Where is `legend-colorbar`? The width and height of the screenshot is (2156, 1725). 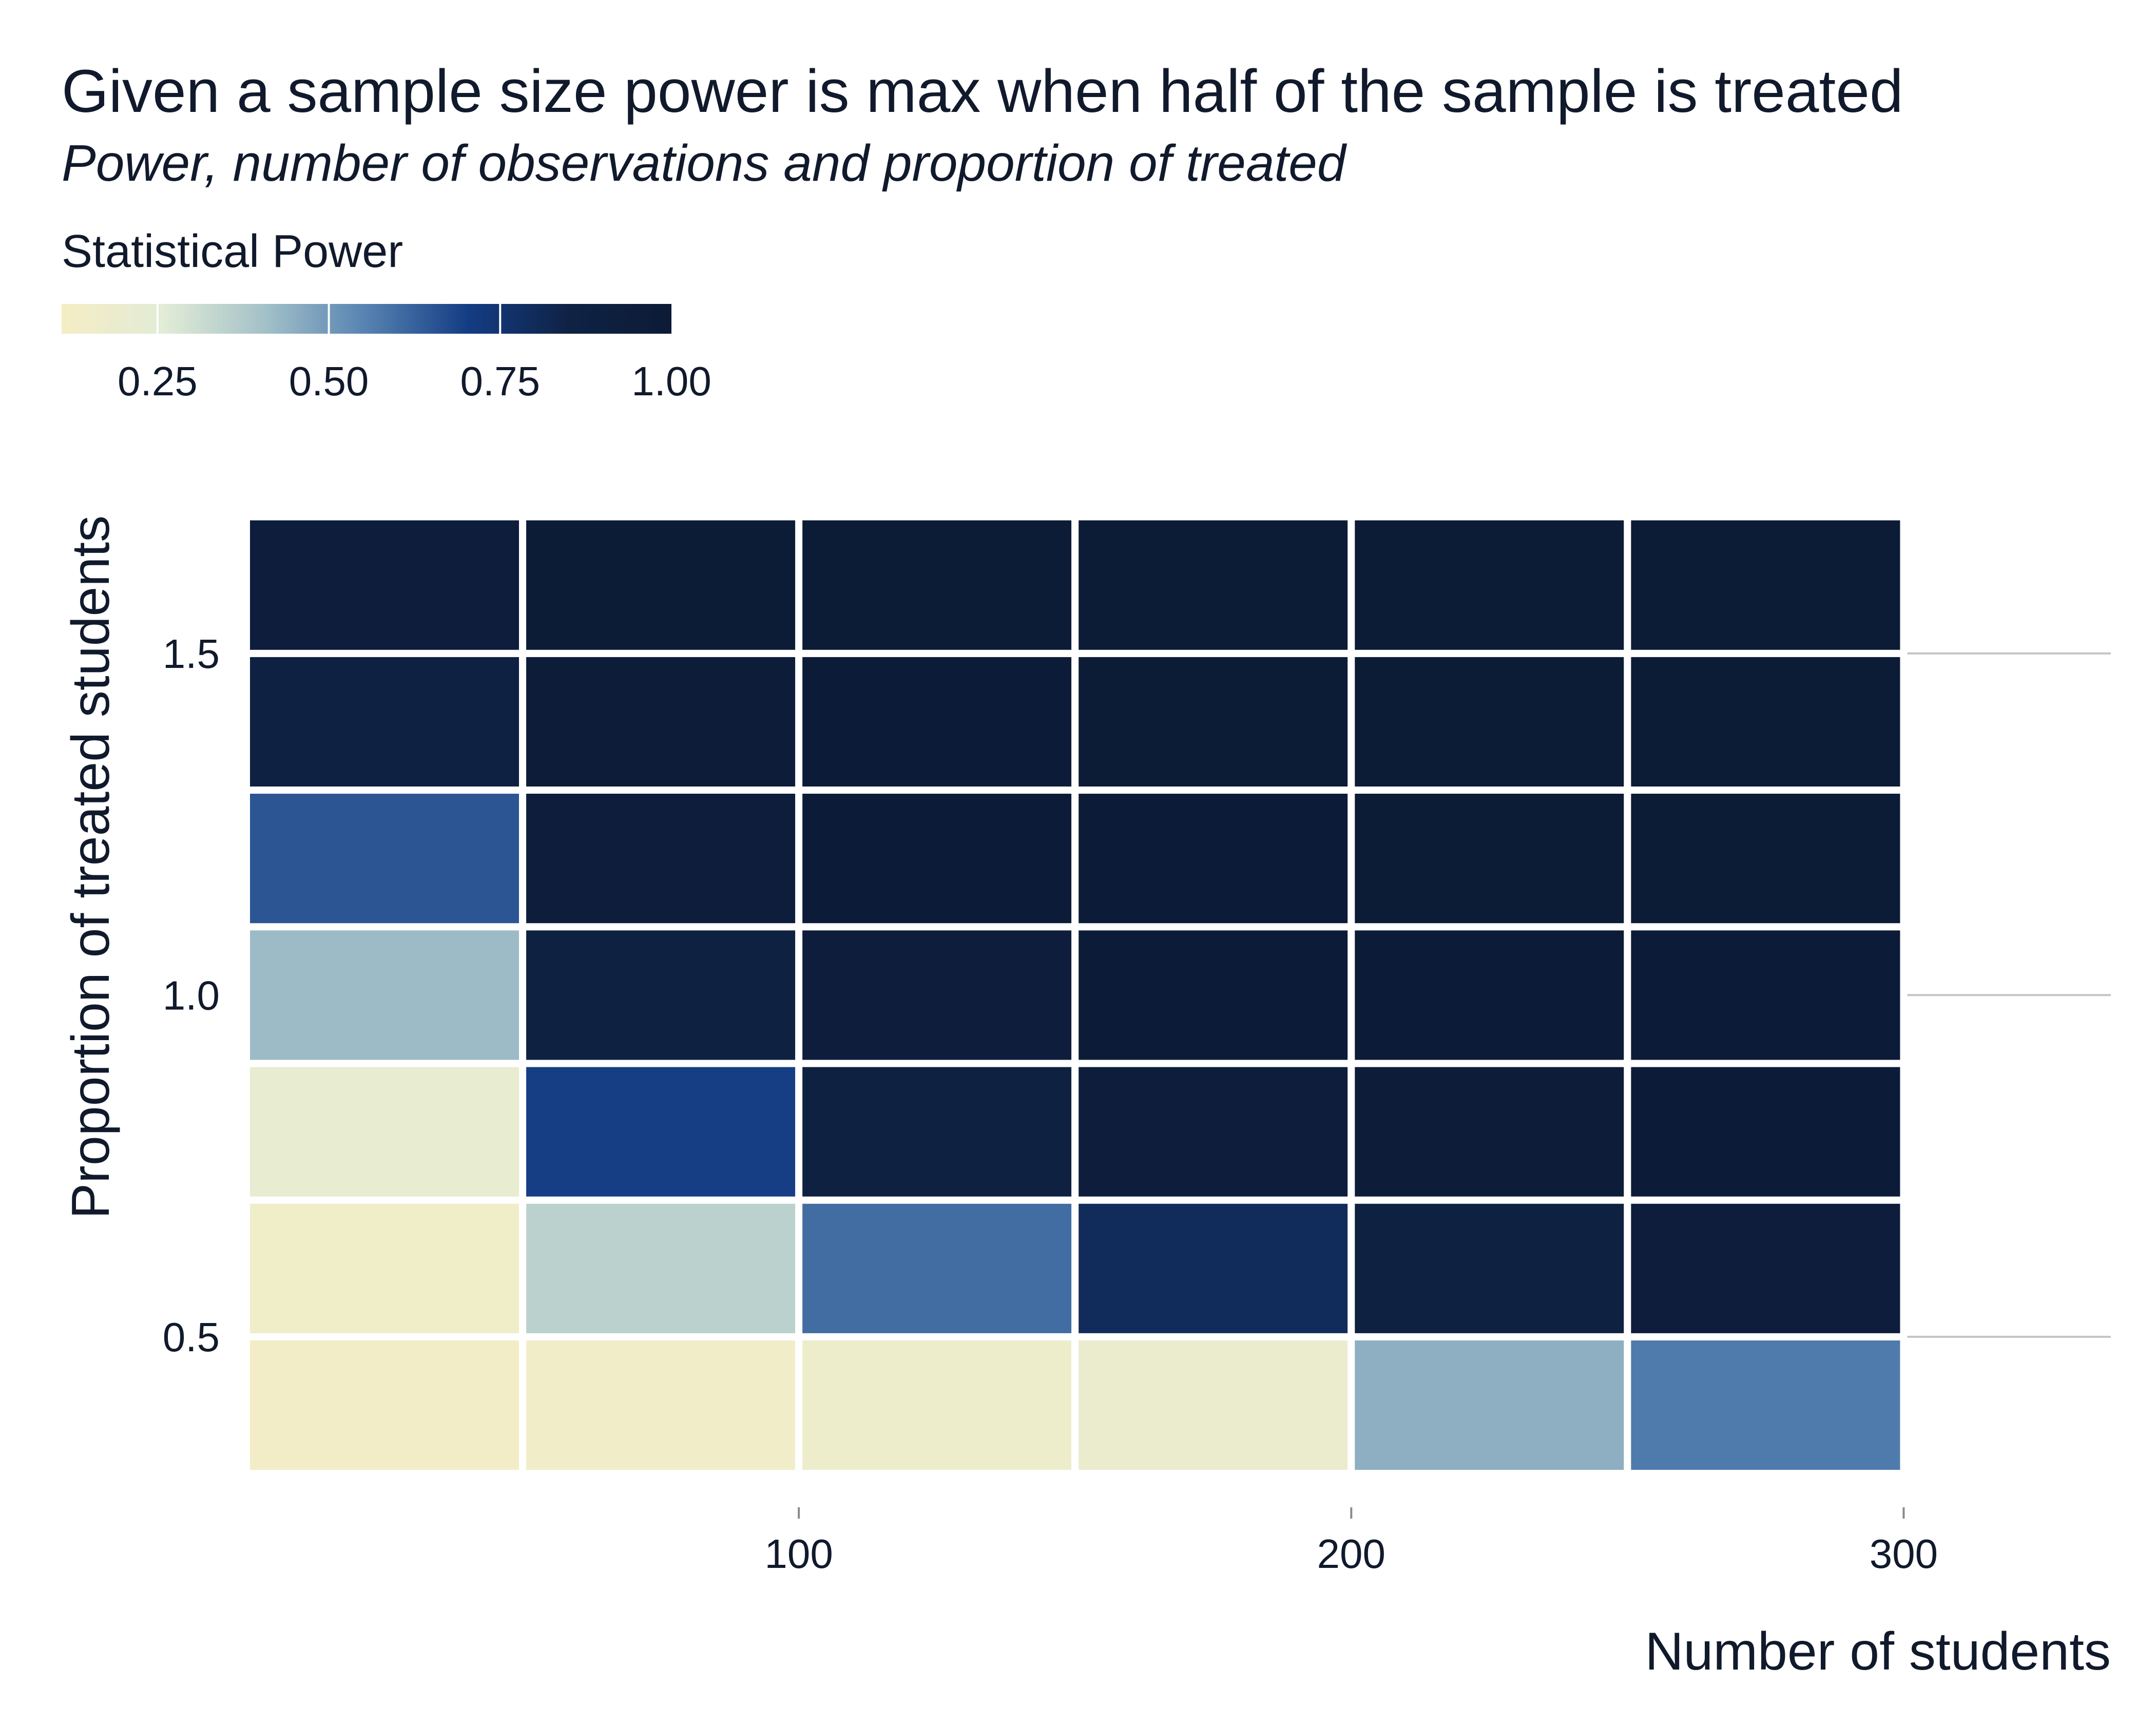 legend-colorbar is located at coordinates (366, 319).